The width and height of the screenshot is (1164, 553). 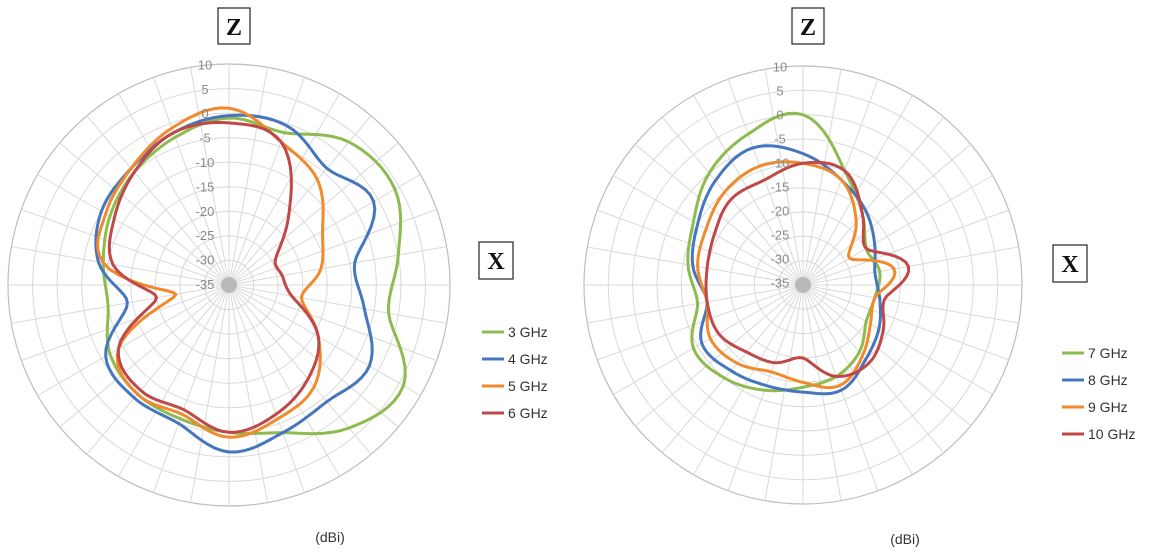 I want to click on legend-item: 10 GHz, so click(x=1098, y=434).